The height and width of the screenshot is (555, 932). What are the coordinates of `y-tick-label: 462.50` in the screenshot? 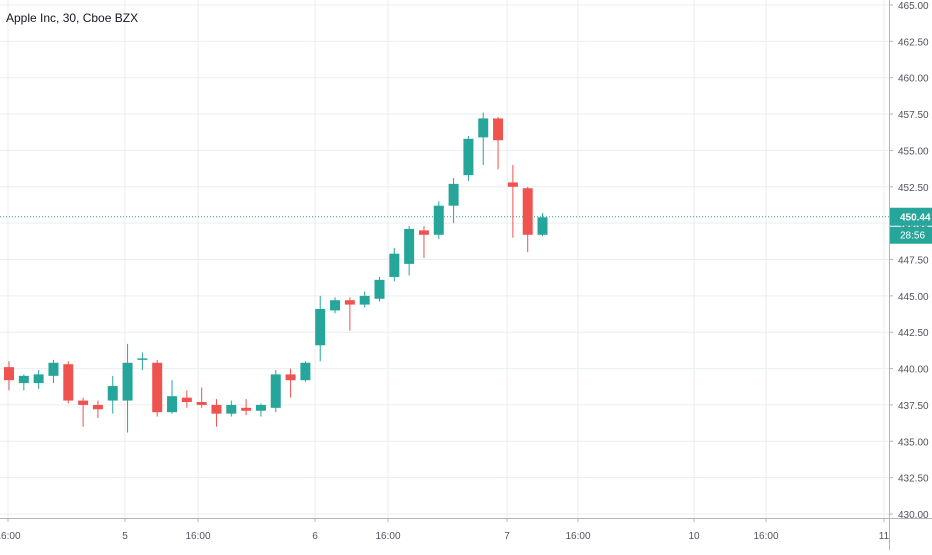 It's located at (913, 42).